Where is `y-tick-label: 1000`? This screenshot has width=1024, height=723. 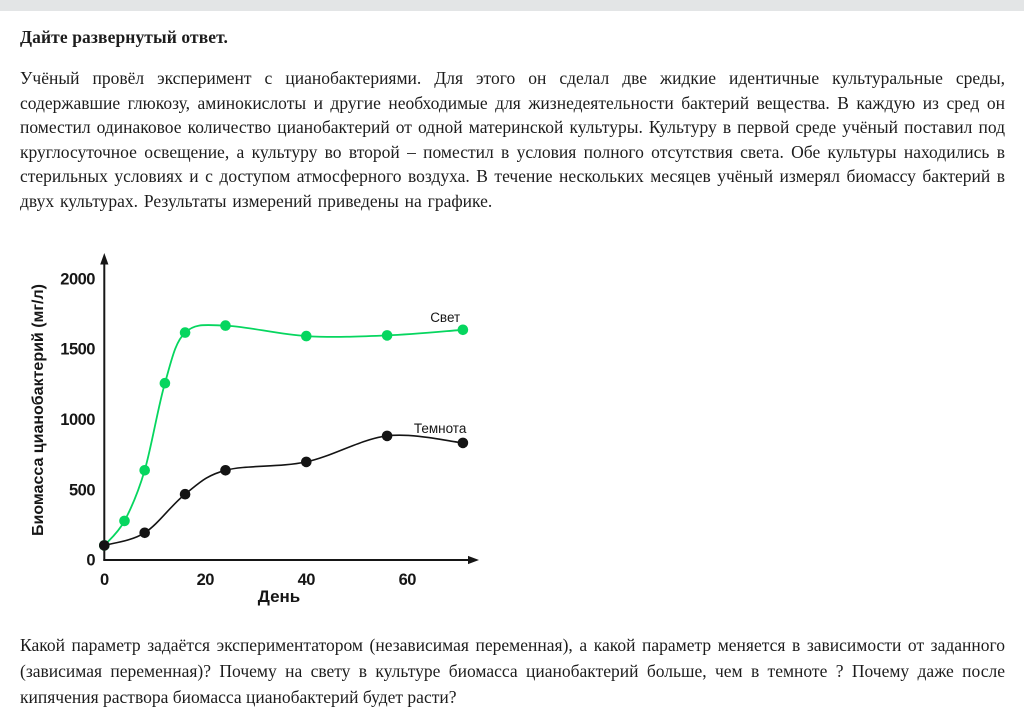
y-tick-label: 1000 is located at coordinates (77, 420).